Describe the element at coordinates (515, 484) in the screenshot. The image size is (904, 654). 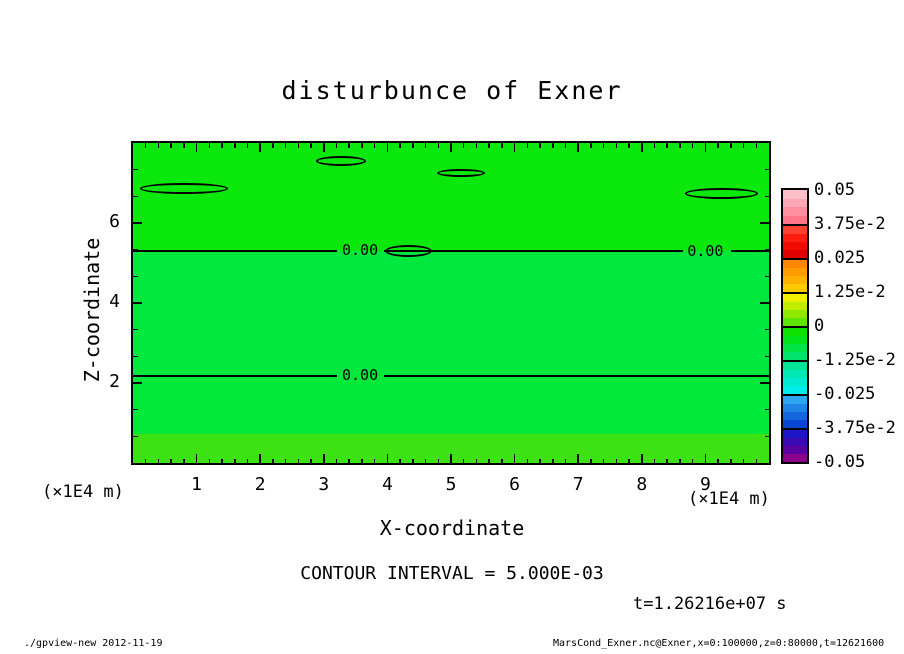
I see `x-tick-label: 6` at that location.